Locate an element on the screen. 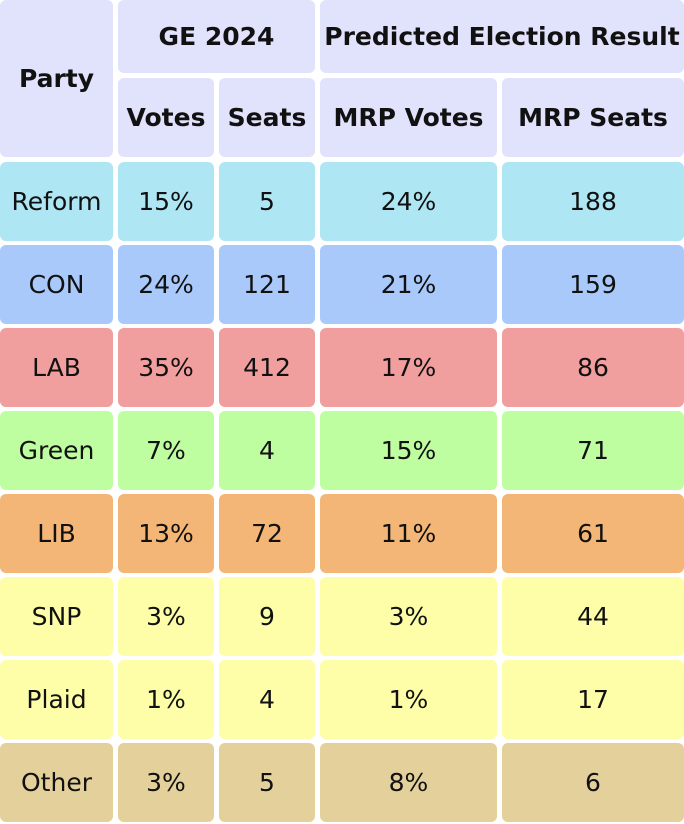 The width and height of the screenshot is (684, 824). party-cell: CON is located at coordinates (56, 284).